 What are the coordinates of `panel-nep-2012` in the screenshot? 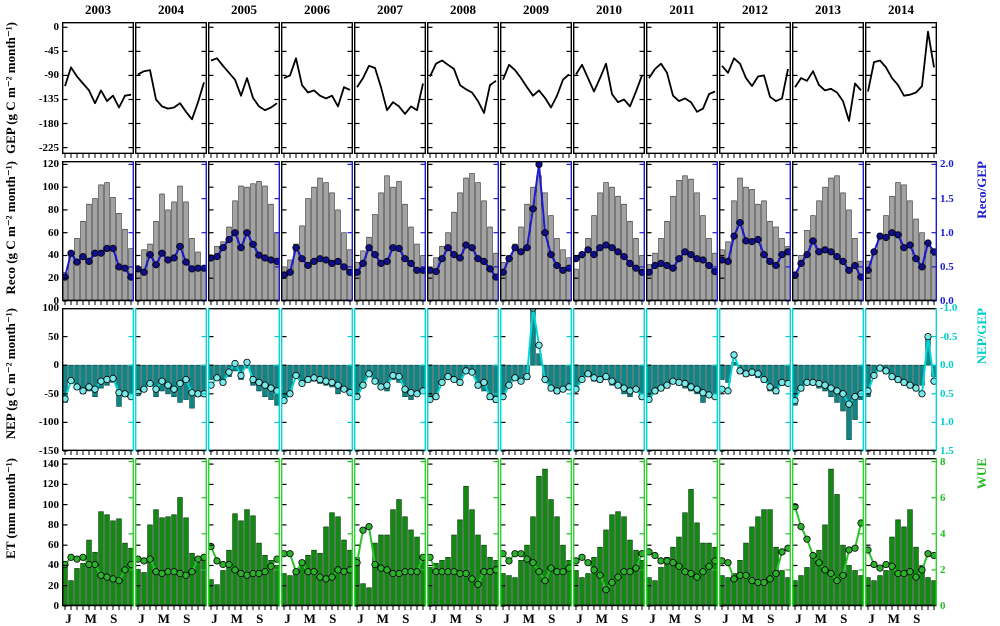 It's located at (755, 381).